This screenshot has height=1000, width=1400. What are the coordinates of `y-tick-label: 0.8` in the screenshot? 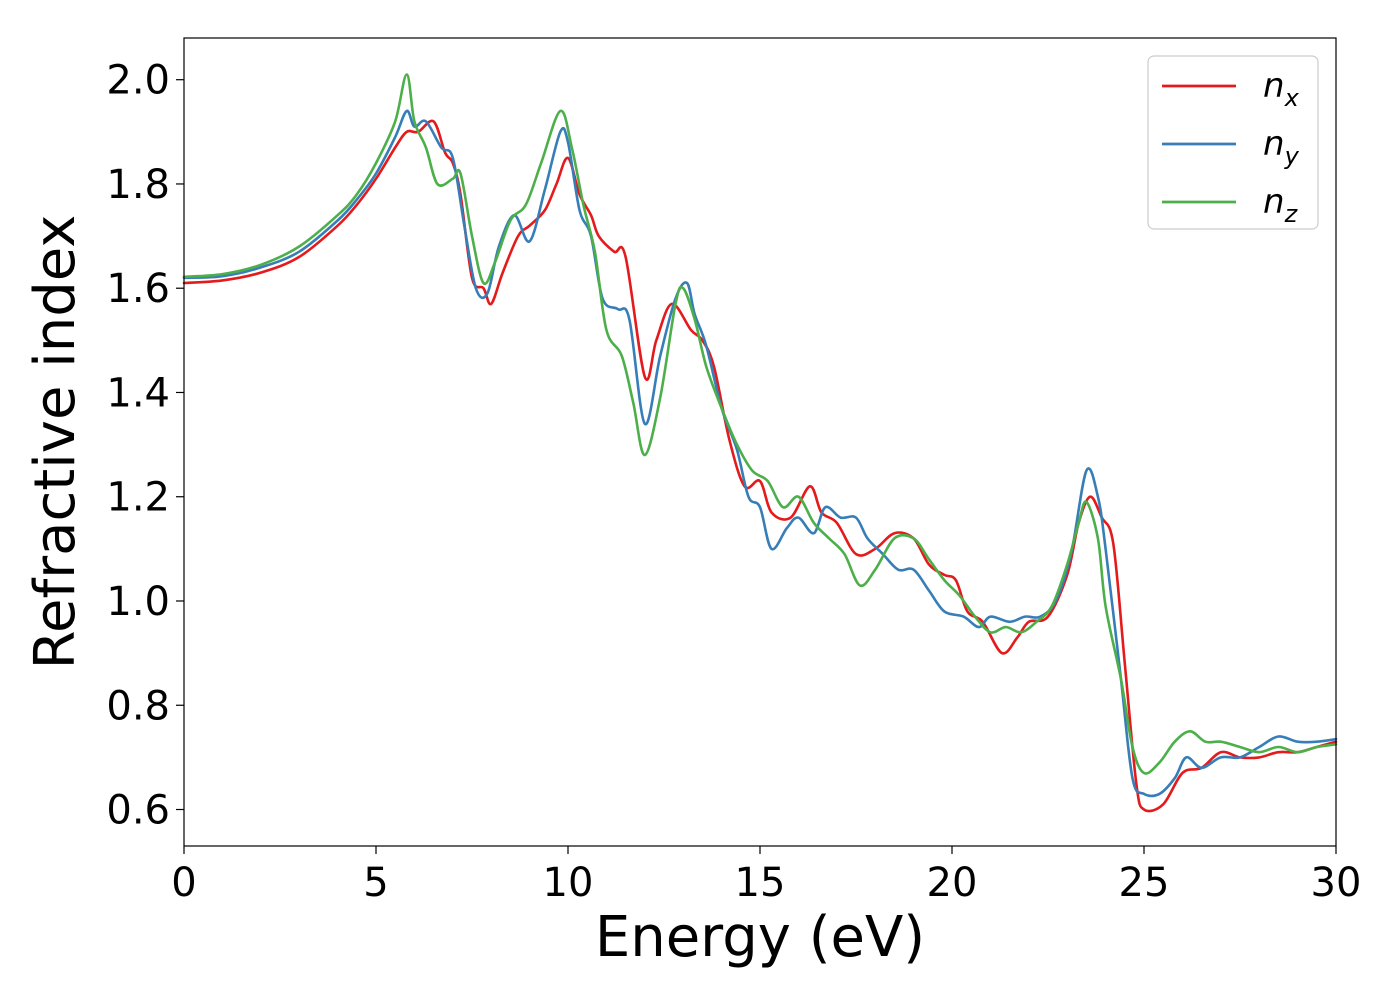 It's located at (138, 706).